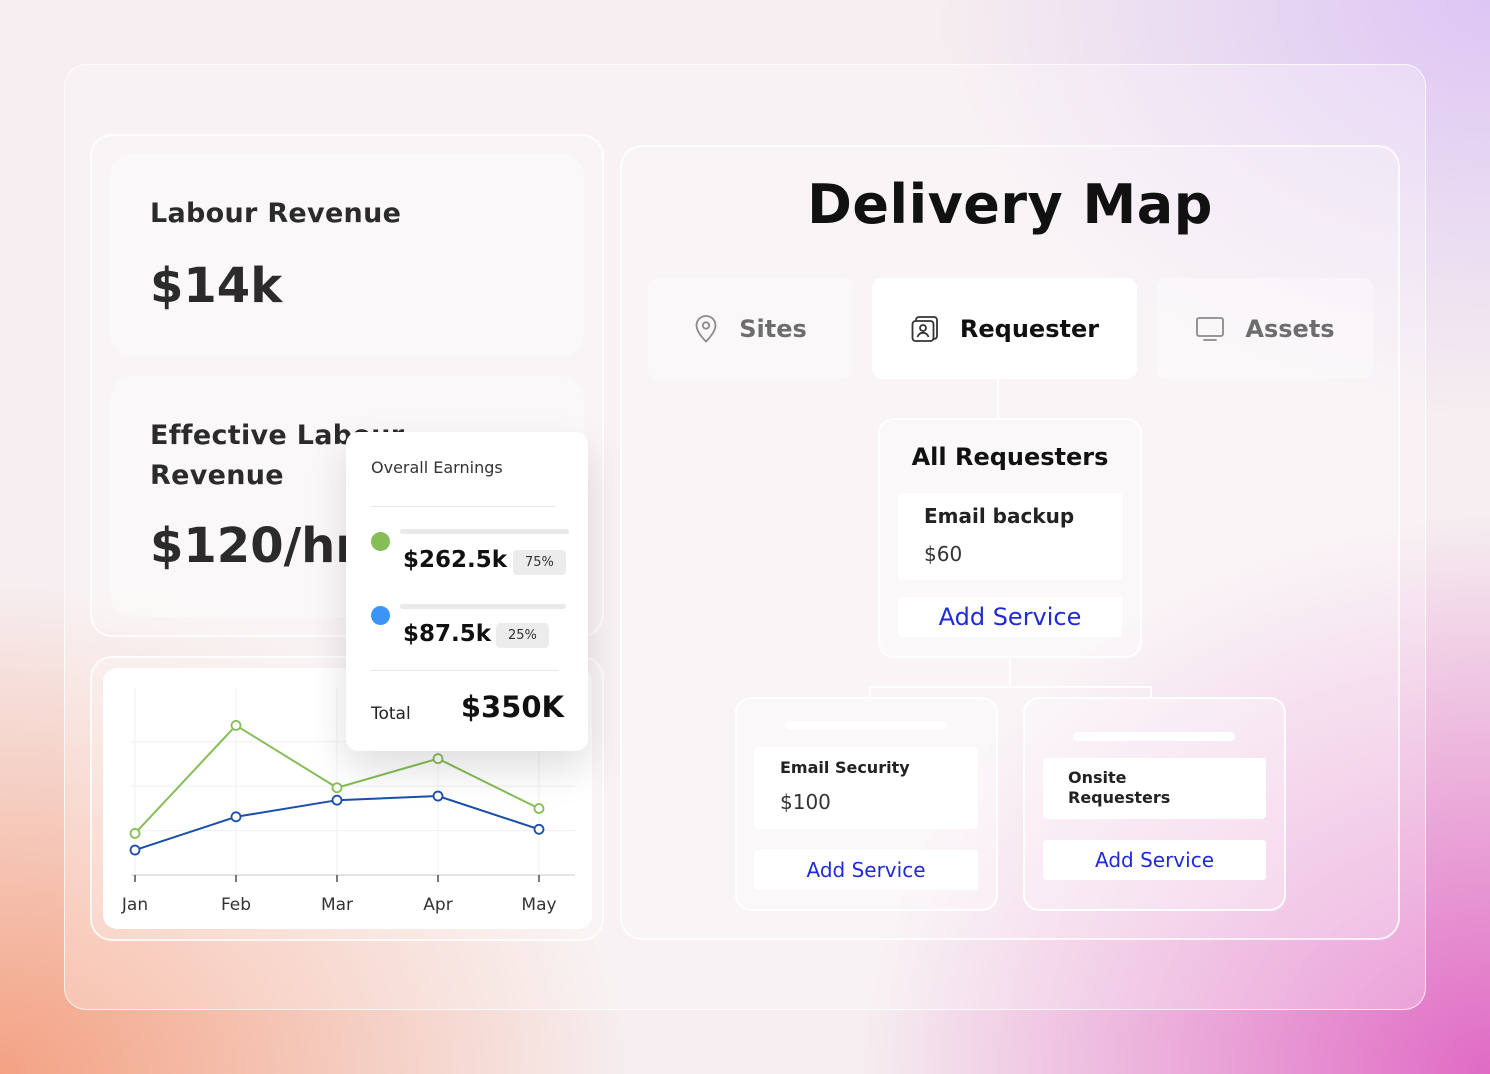 This screenshot has width=1490, height=1074. What do you see at coordinates (380, 615) in the screenshot?
I see `legend-dot-blue` at bounding box center [380, 615].